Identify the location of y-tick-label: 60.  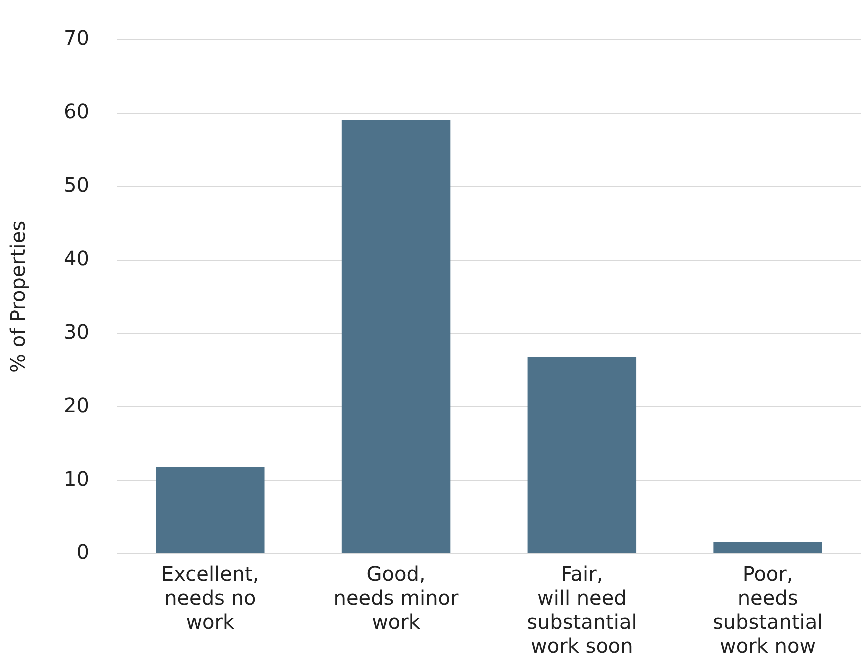
(77, 112).